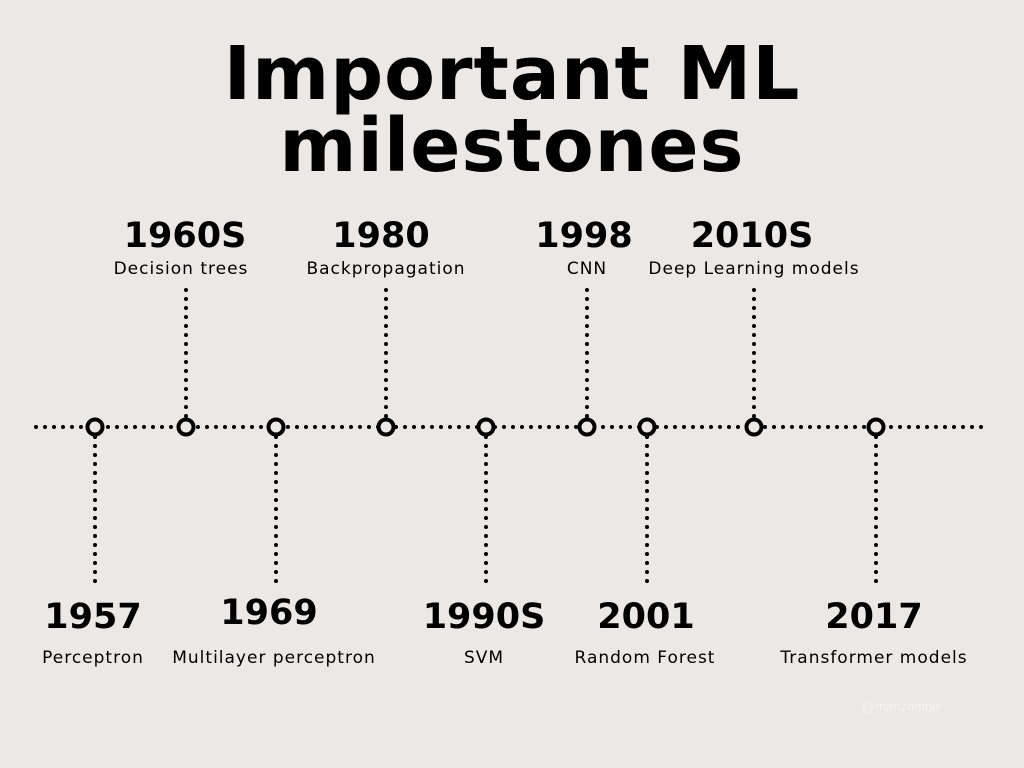  What do you see at coordinates (274, 658) in the screenshot?
I see `milestone-label: Multilayer perceptron` at bounding box center [274, 658].